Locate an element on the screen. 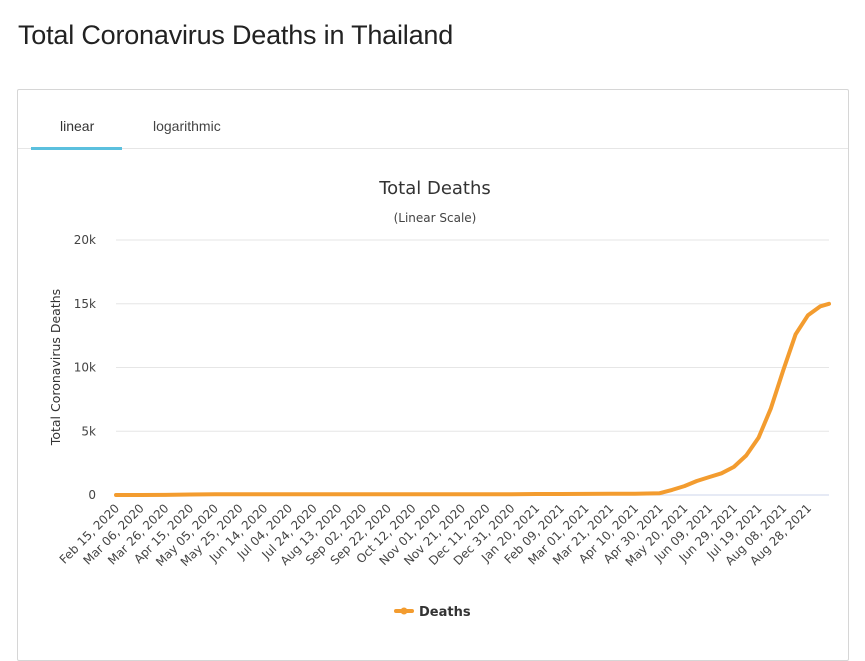 The height and width of the screenshot is (661, 865). y-axis-label: Total Coronavirus Deaths is located at coordinates (55, 367).